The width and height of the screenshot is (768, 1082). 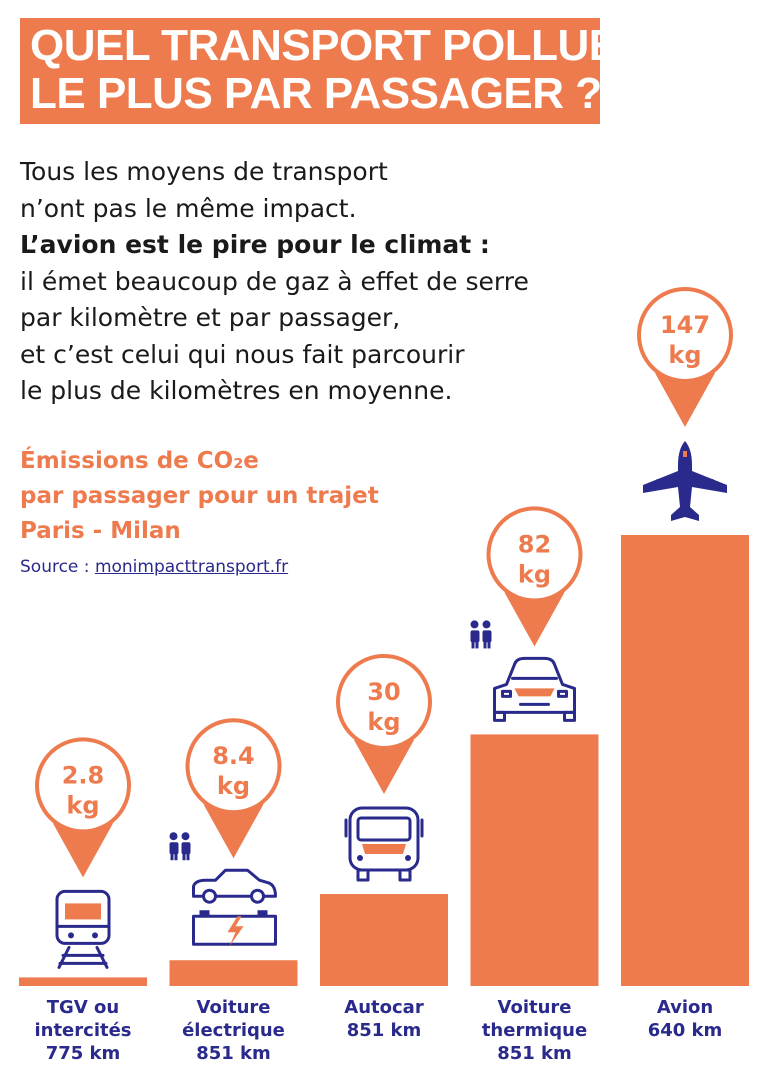 What do you see at coordinates (204, 171) in the screenshot?
I see `intro-line: Tous les moyens de transport` at bounding box center [204, 171].